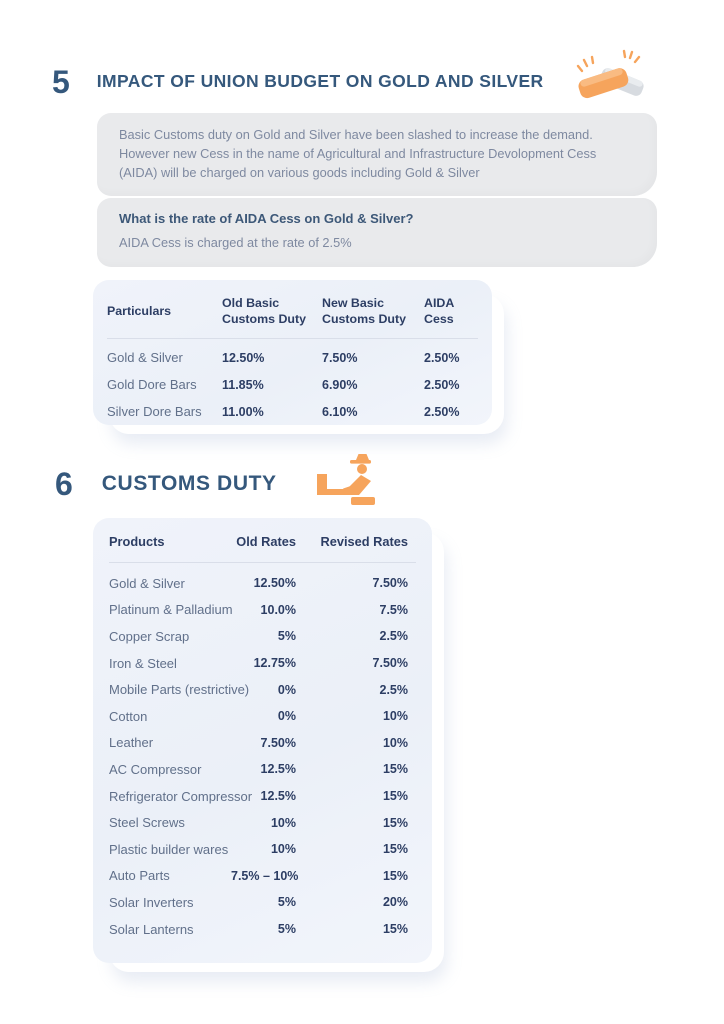 The width and height of the screenshot is (724, 1024). What do you see at coordinates (243, 411) in the screenshot?
I see `rate-cell: 11.00%` at bounding box center [243, 411].